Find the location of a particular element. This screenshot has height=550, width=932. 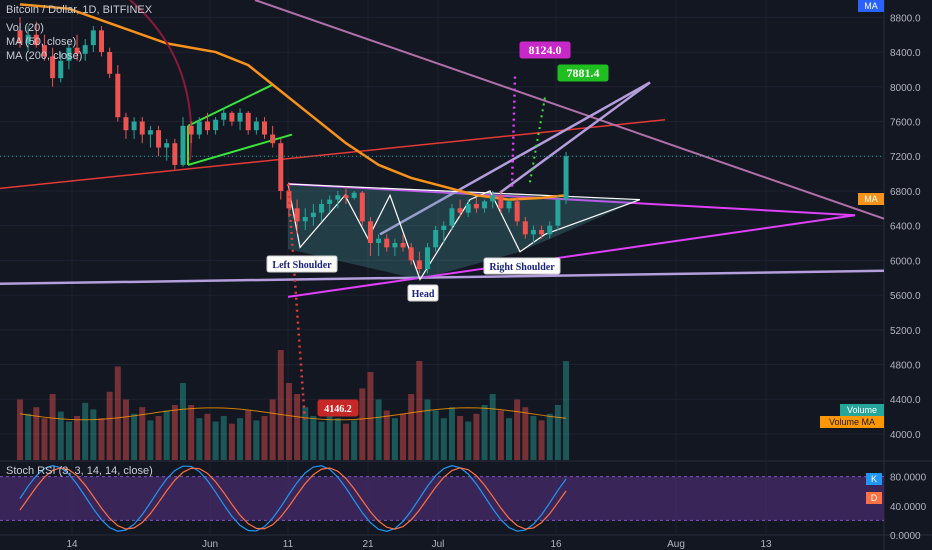

projection-high is located at coordinates (513, 131).